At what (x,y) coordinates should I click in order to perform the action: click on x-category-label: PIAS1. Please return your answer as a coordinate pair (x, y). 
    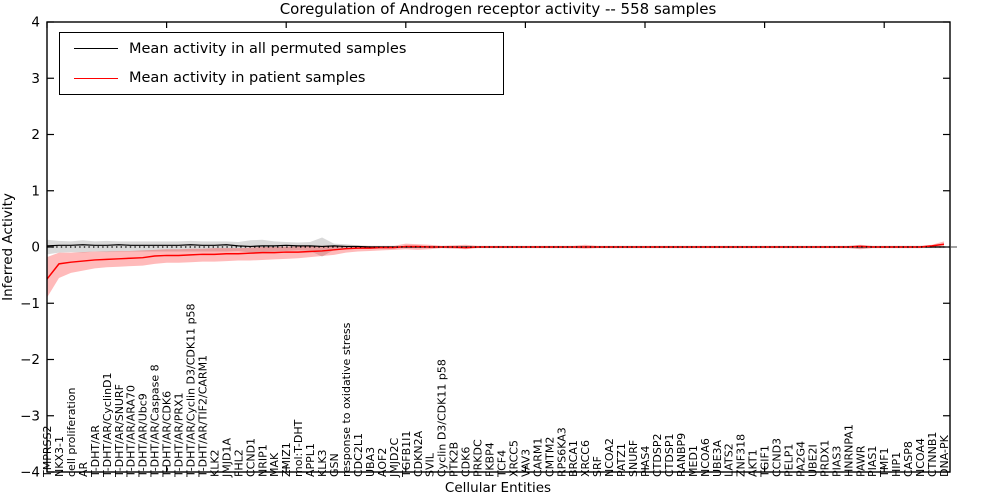
    Looking at the image, I should click on (872, 461).